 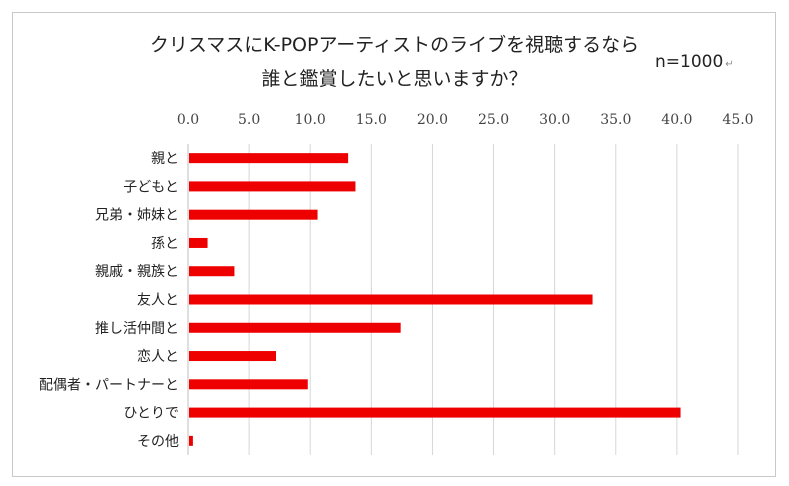 I want to click on x-tick-label: 0.0, so click(x=188, y=120).